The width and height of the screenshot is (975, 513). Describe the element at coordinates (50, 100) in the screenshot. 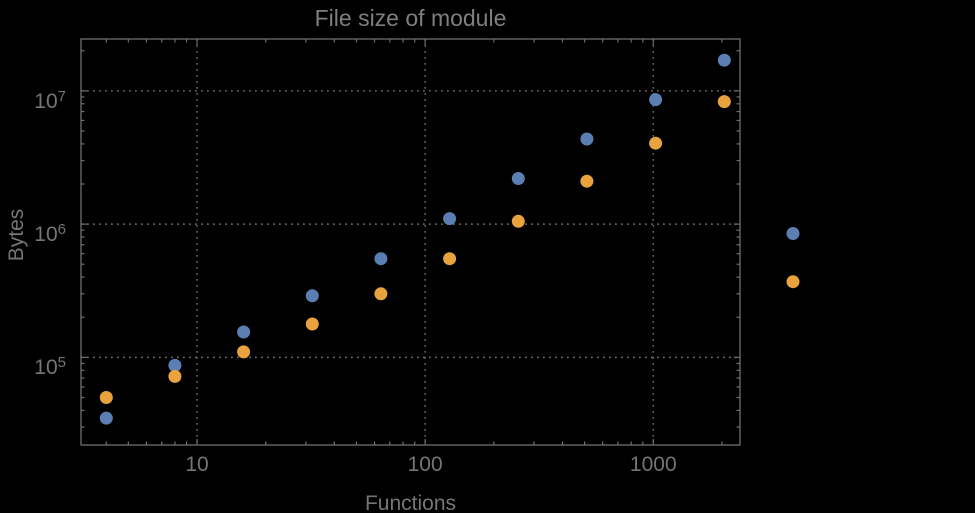

I see `y-tick-label: 10⁷` at that location.